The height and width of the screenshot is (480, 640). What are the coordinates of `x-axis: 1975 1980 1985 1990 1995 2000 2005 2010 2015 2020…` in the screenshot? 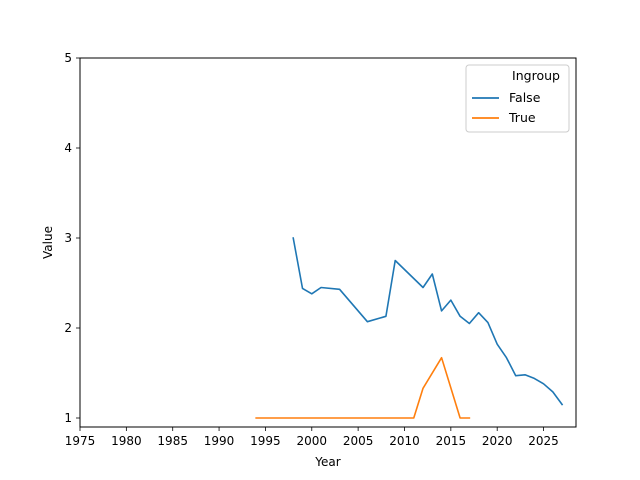 It's located at (312, 437).